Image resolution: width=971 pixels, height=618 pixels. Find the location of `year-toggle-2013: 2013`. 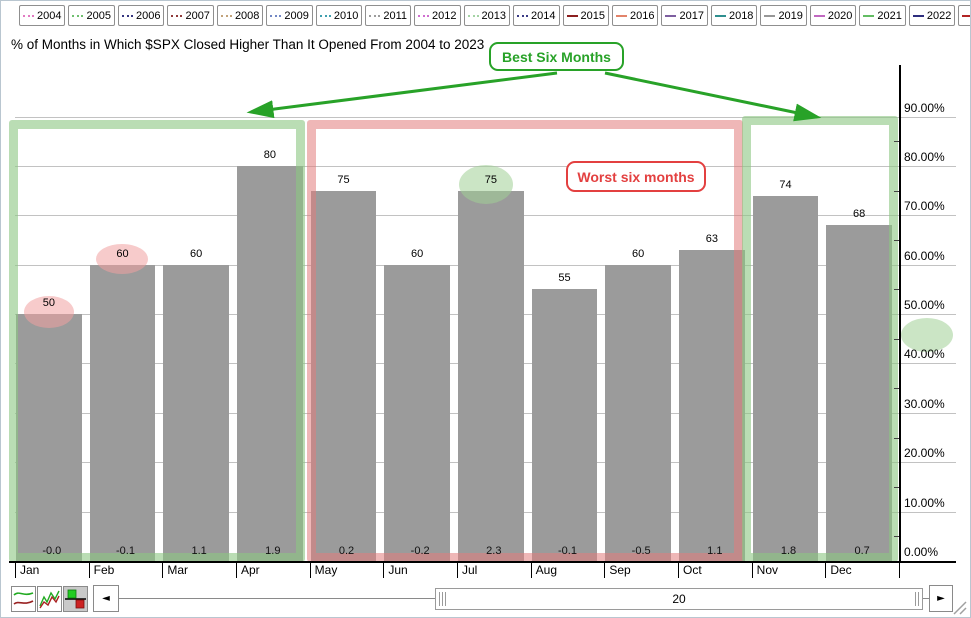

year-toggle-2013: 2013 is located at coordinates (487, 15).